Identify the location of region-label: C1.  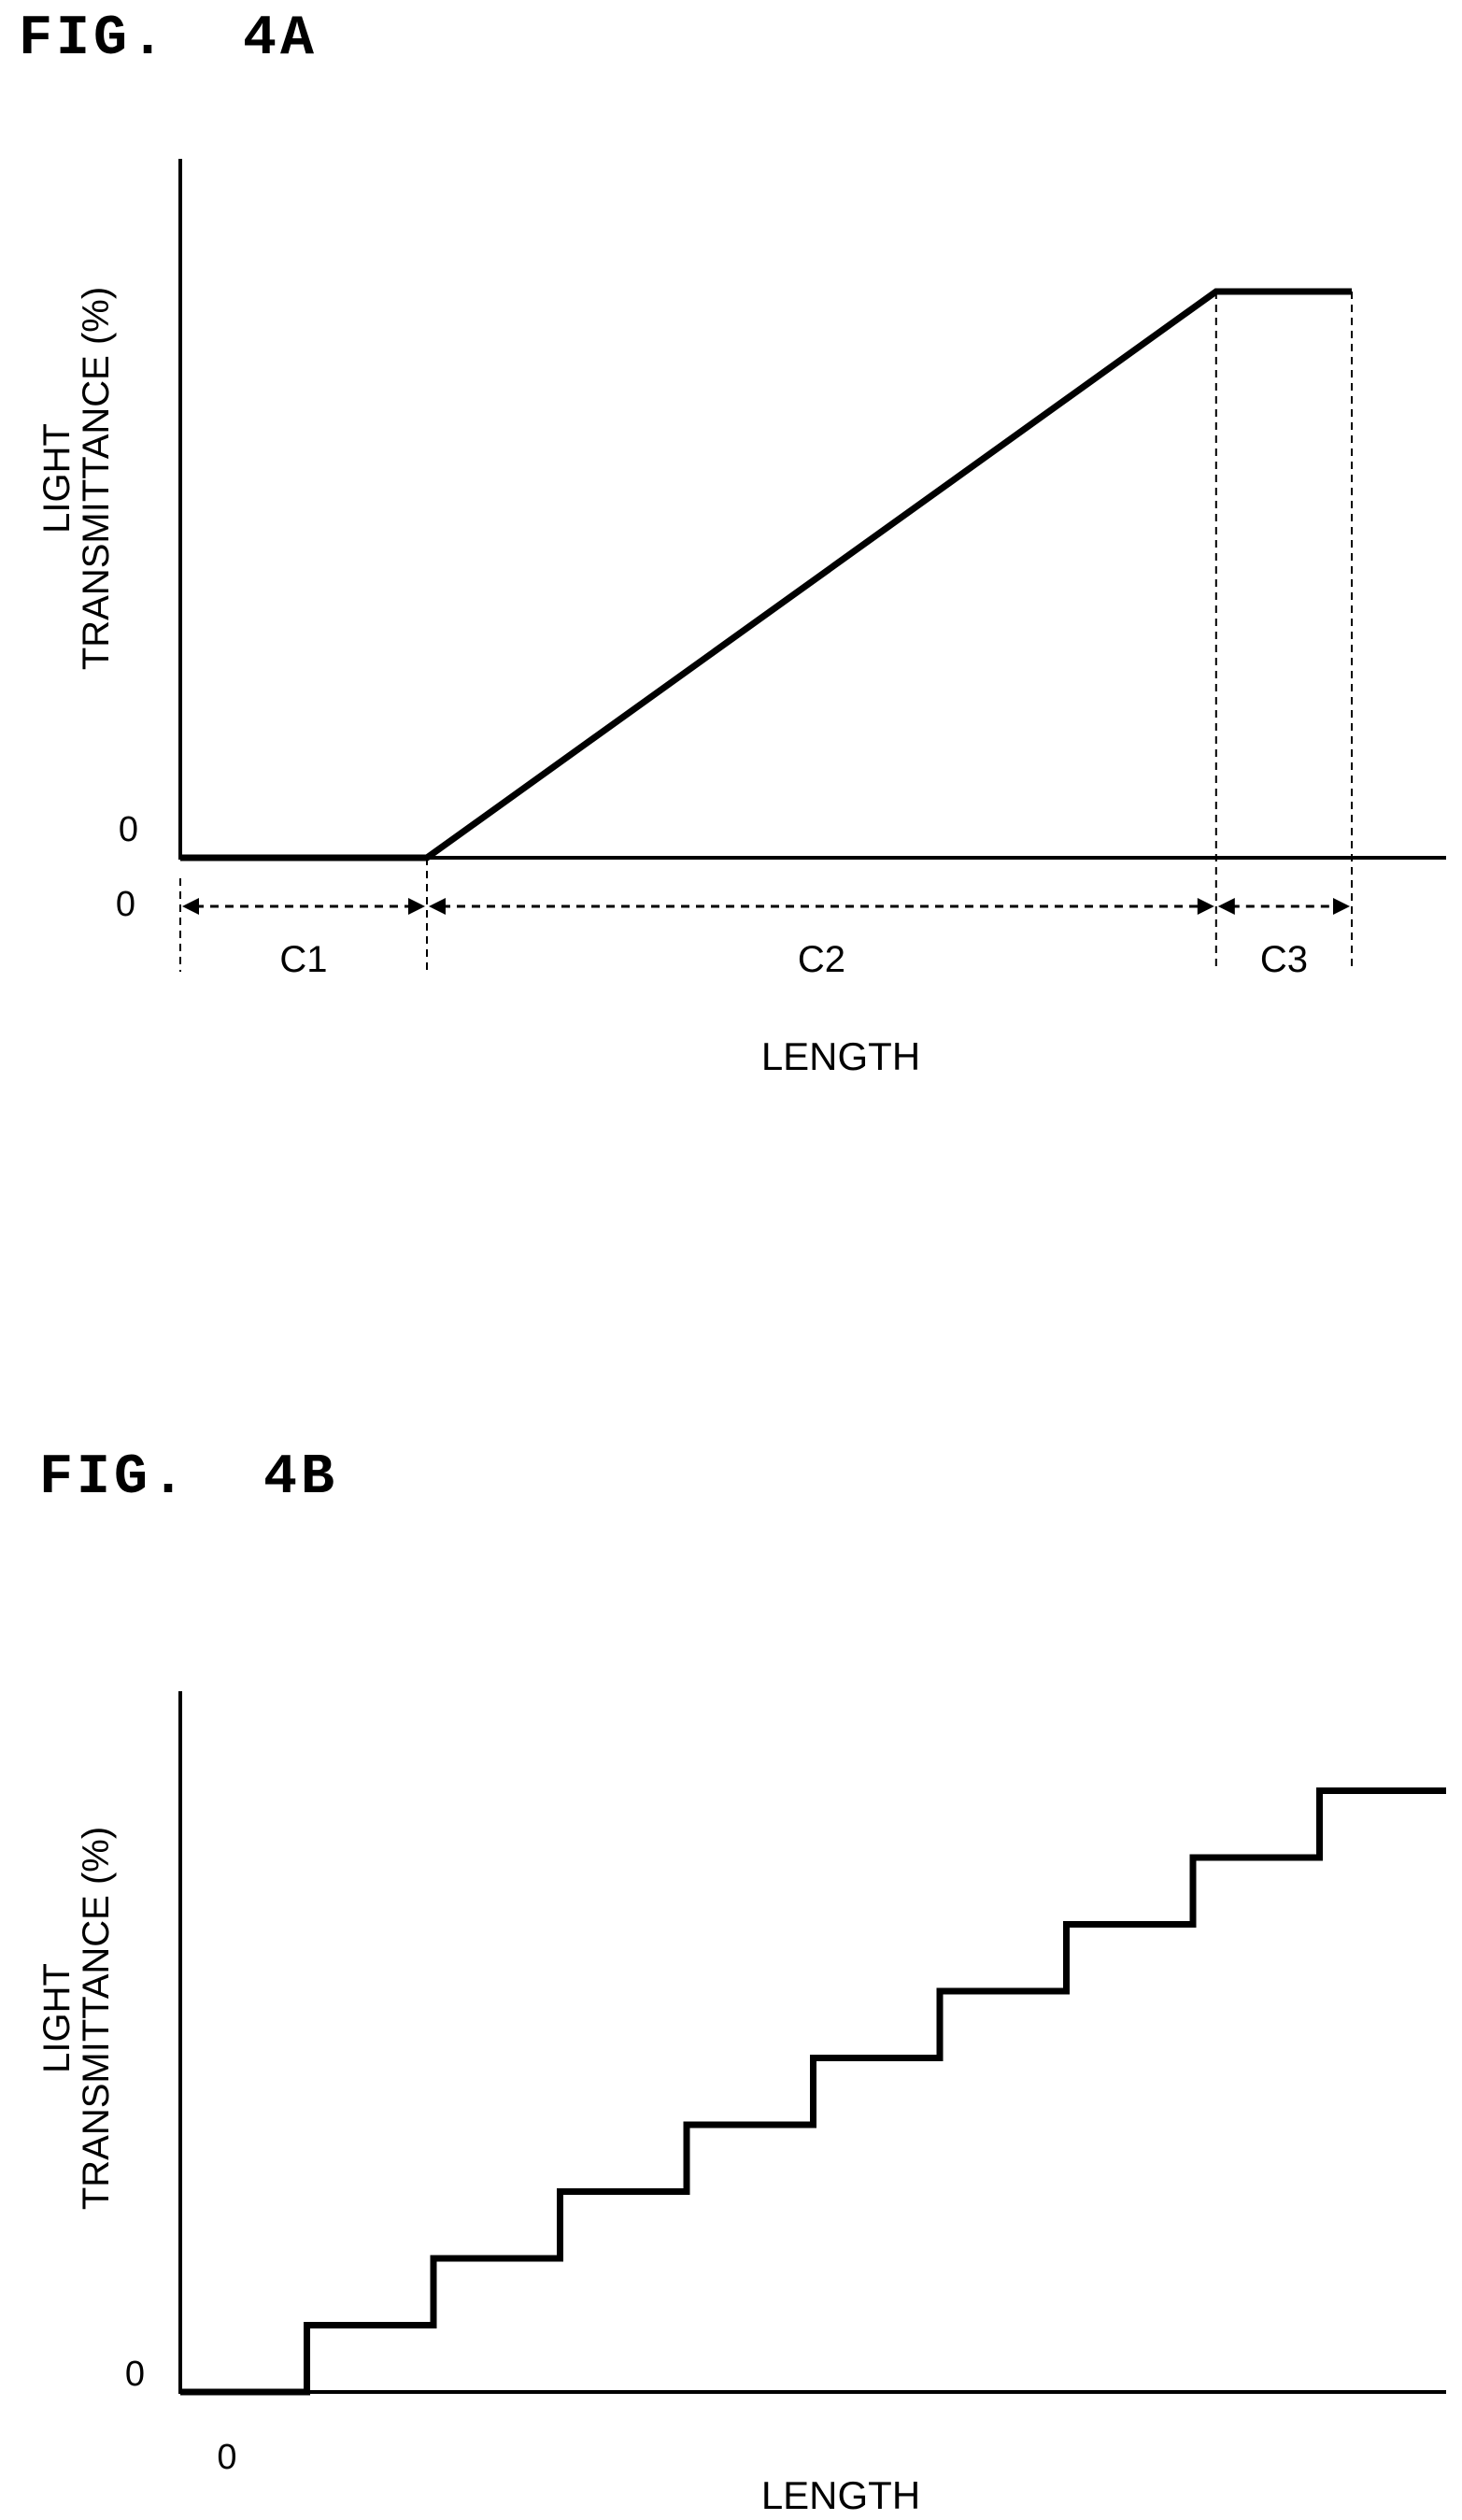
(303, 959).